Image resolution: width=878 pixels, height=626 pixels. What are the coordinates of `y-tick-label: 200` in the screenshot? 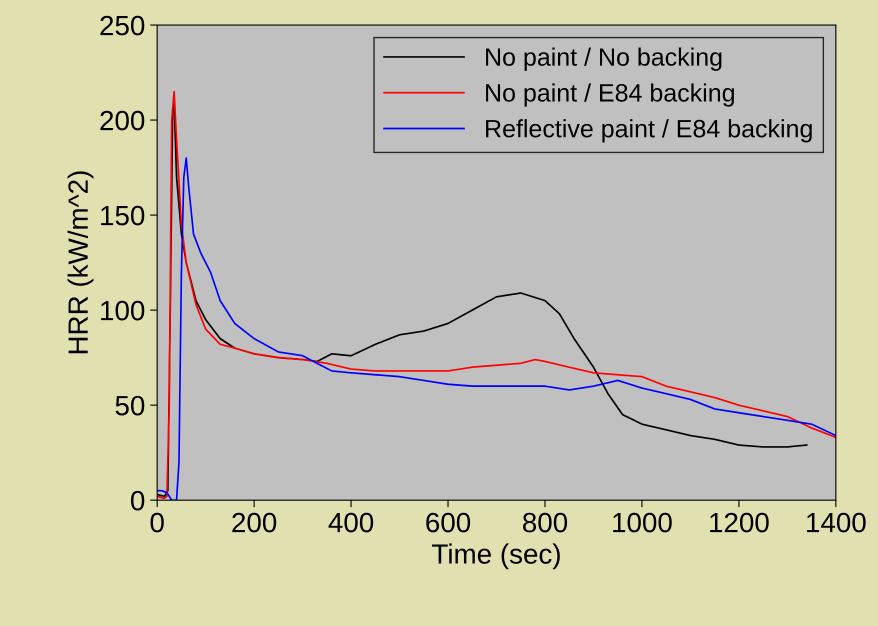 It's located at (122, 120).